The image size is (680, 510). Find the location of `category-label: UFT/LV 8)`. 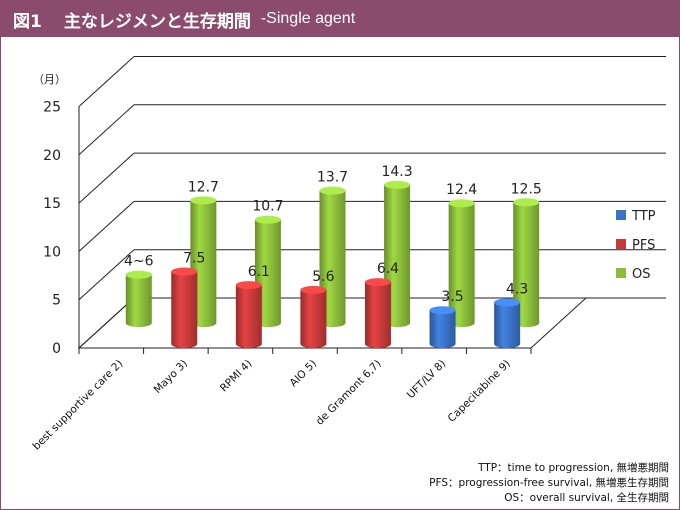

category-label: UFT/LV 8) is located at coordinates (426, 379).